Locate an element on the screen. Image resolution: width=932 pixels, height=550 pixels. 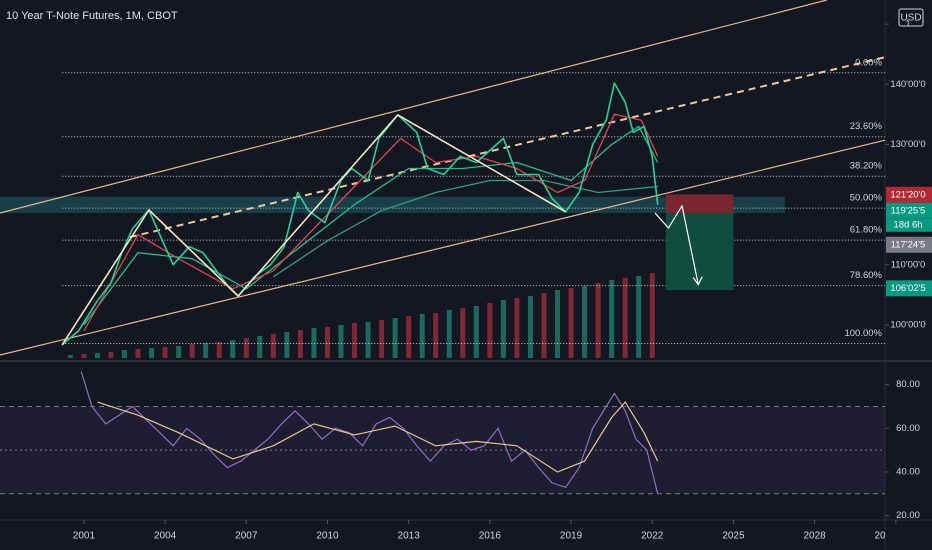
x-tick-label: 2004 is located at coordinates (165, 536).